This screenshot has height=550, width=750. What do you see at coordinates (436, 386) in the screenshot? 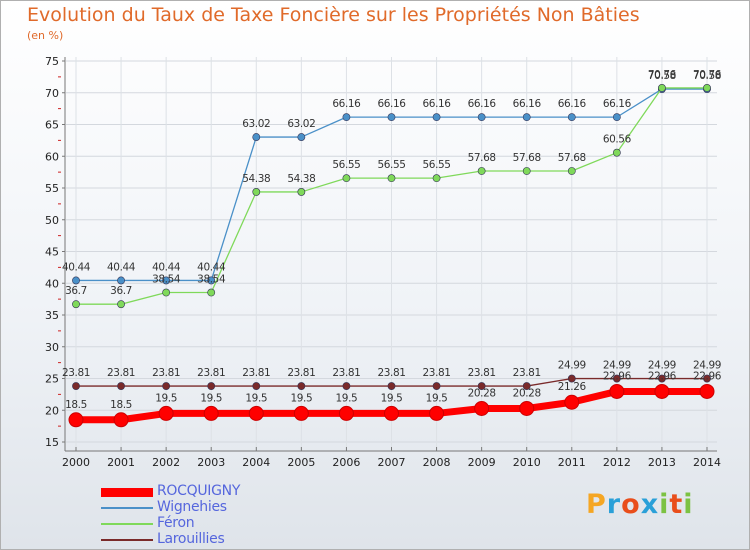
I see `point-Larouillies-2008` at bounding box center [436, 386].